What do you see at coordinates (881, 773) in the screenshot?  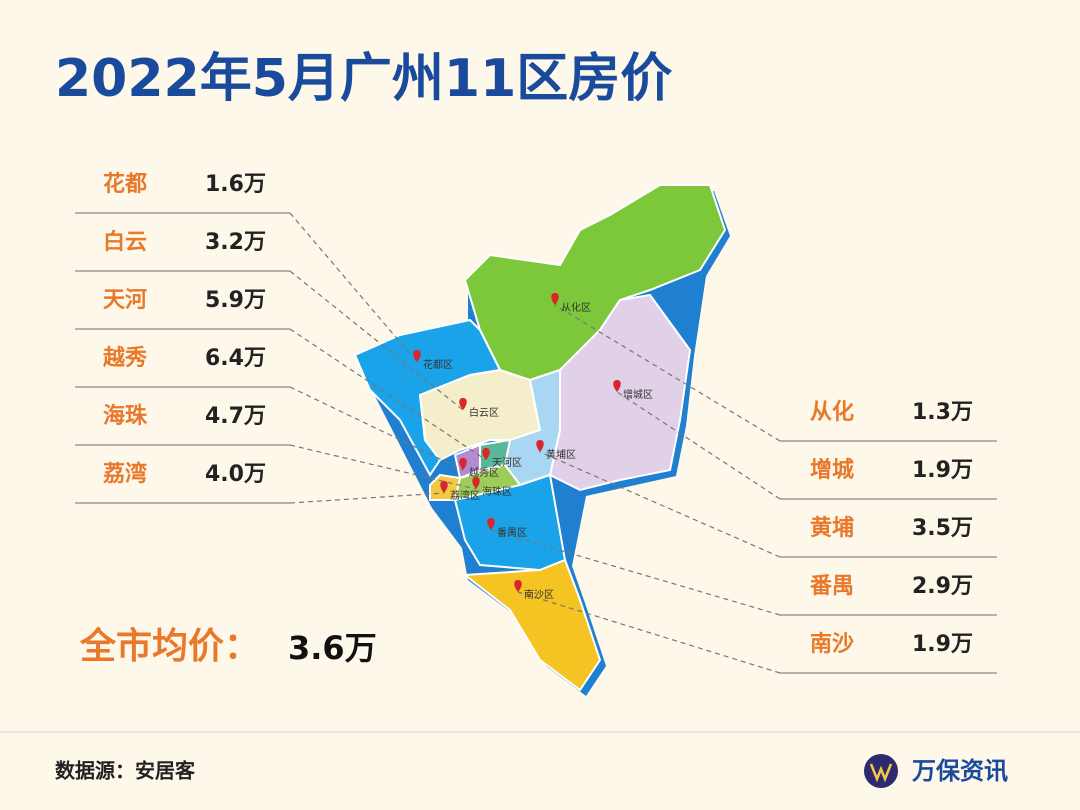 I see `brand-logo-mark` at bounding box center [881, 773].